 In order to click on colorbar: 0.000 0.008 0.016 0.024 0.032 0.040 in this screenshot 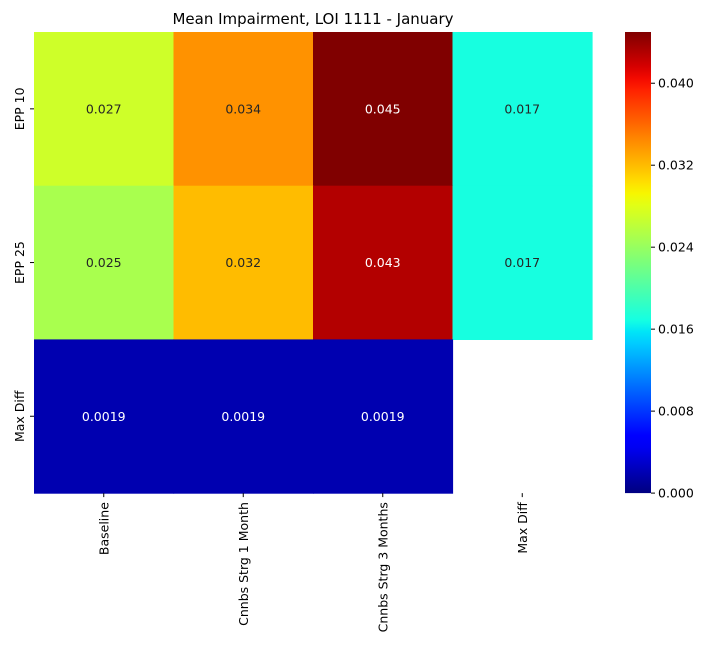, I will do `click(659, 266)`.